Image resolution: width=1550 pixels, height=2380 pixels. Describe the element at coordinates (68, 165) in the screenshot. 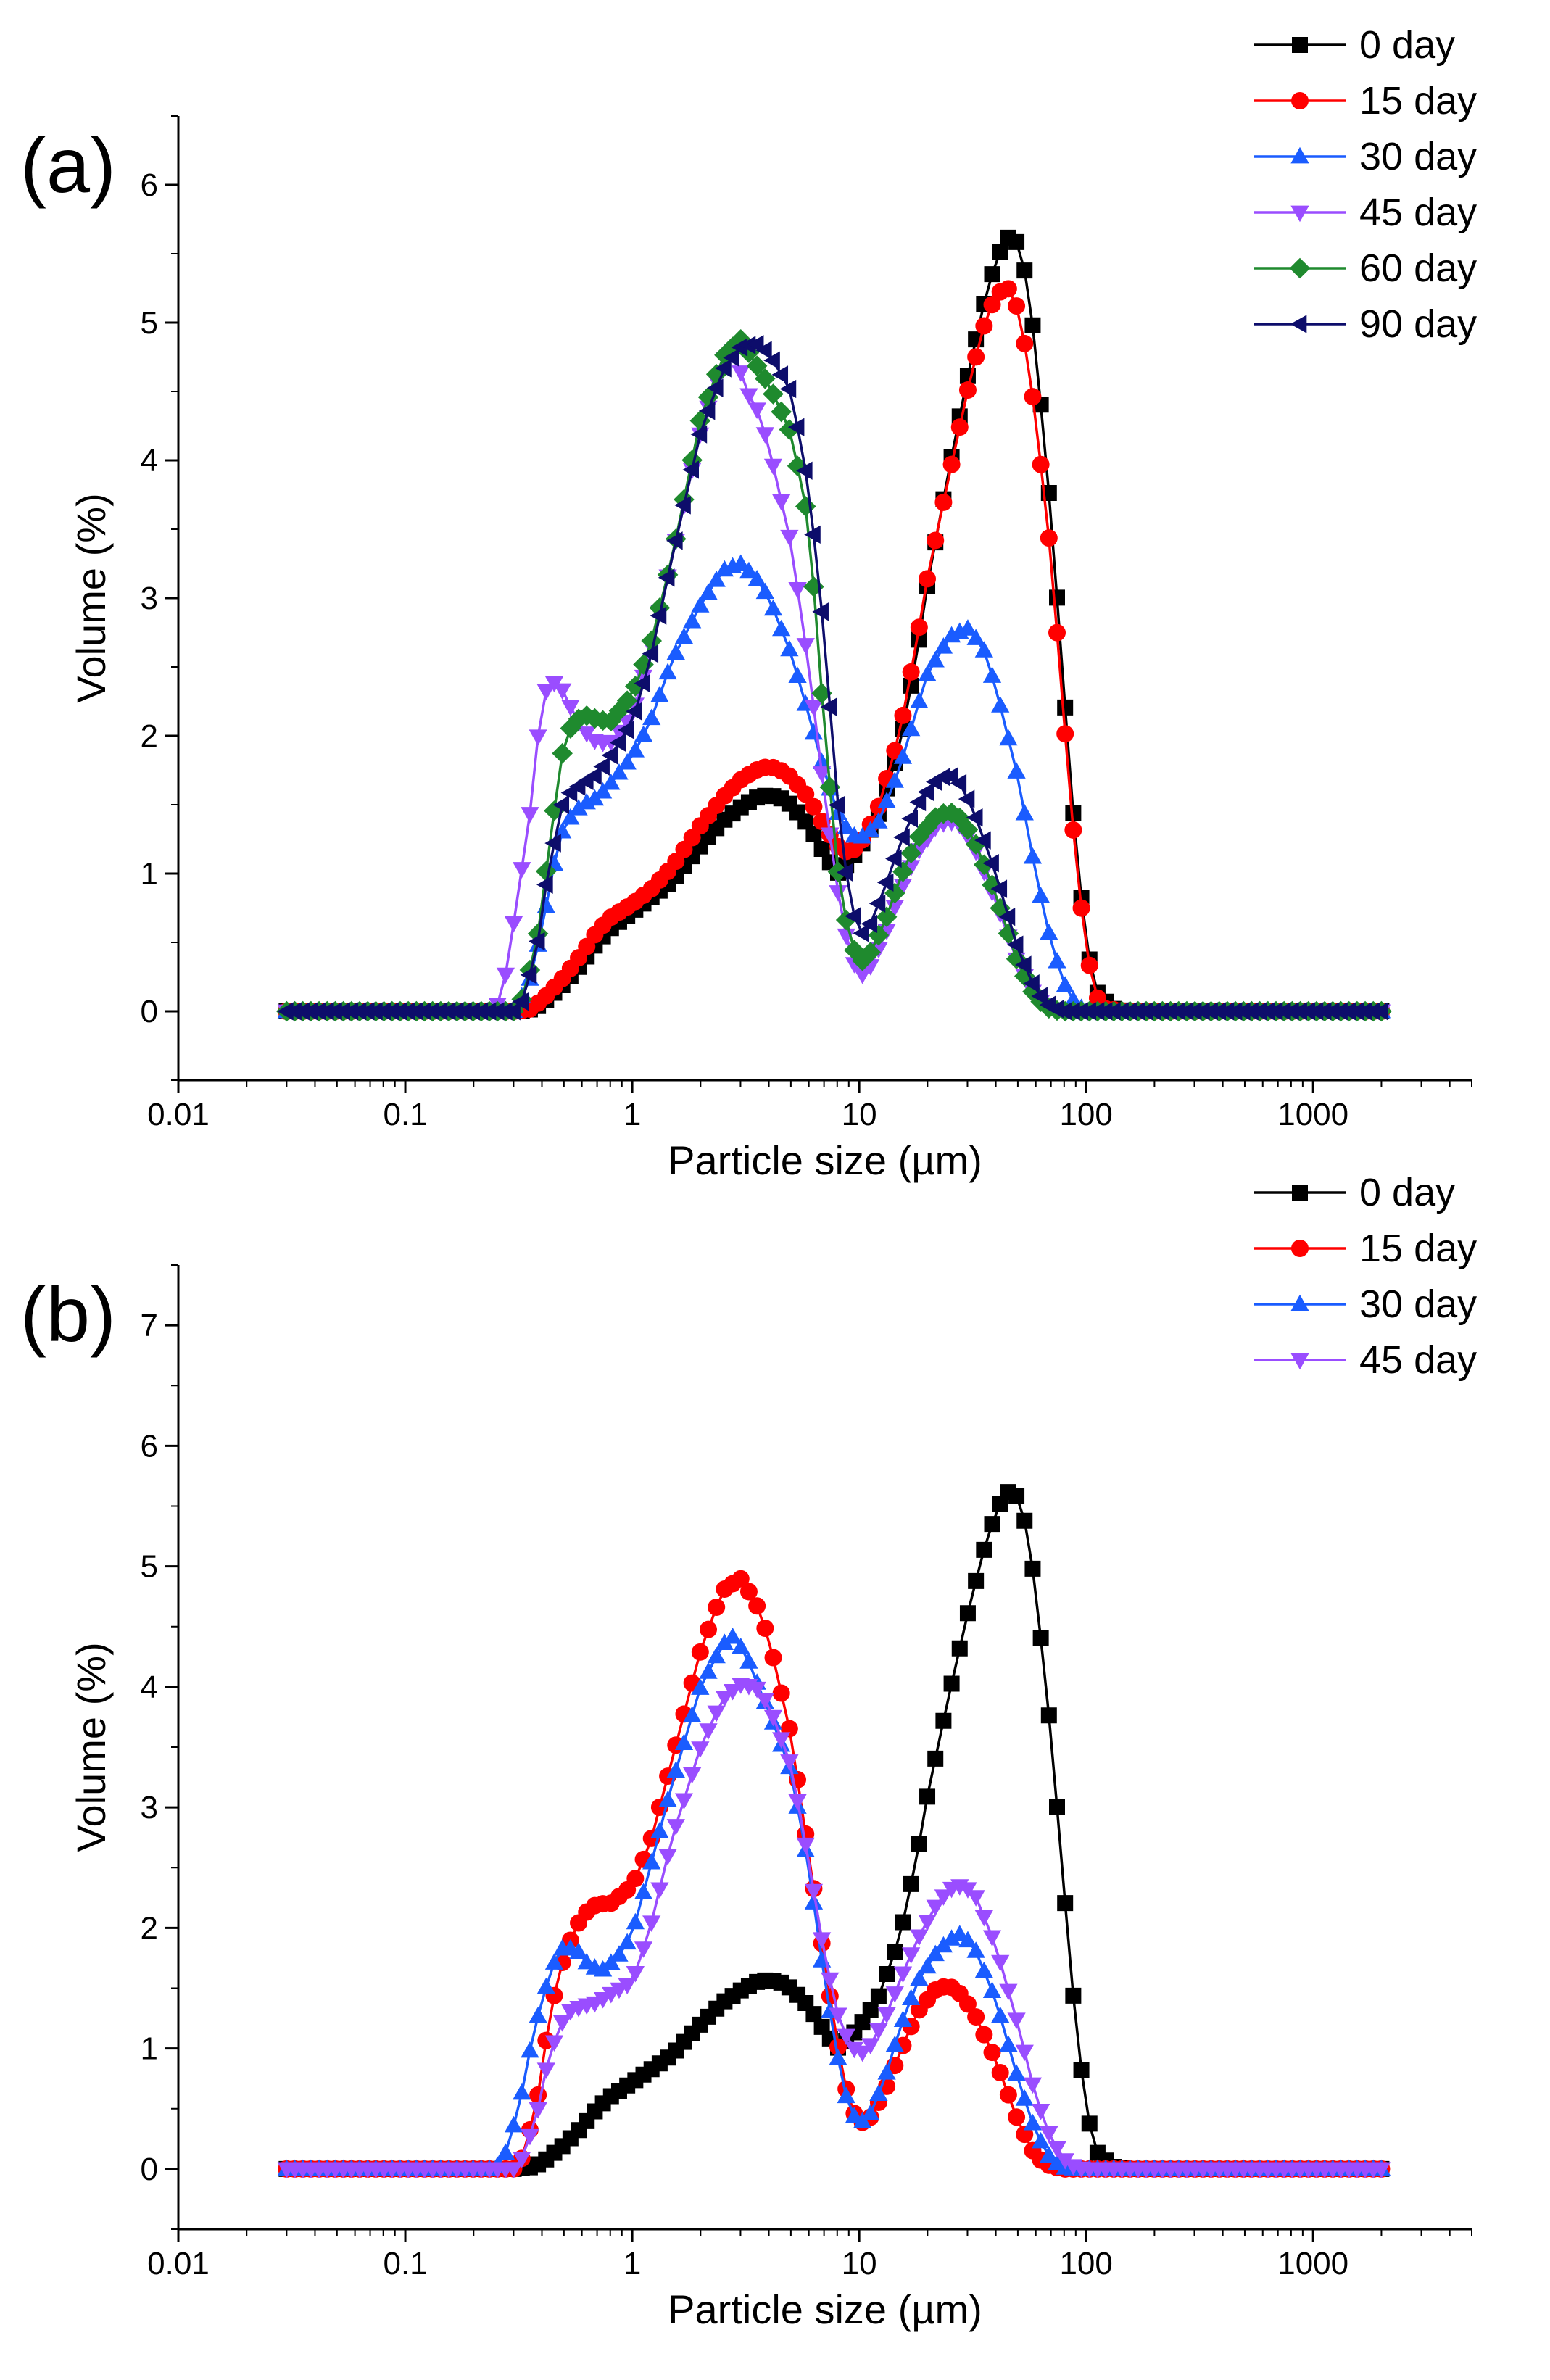

I see `panel-label: (a)` at that location.